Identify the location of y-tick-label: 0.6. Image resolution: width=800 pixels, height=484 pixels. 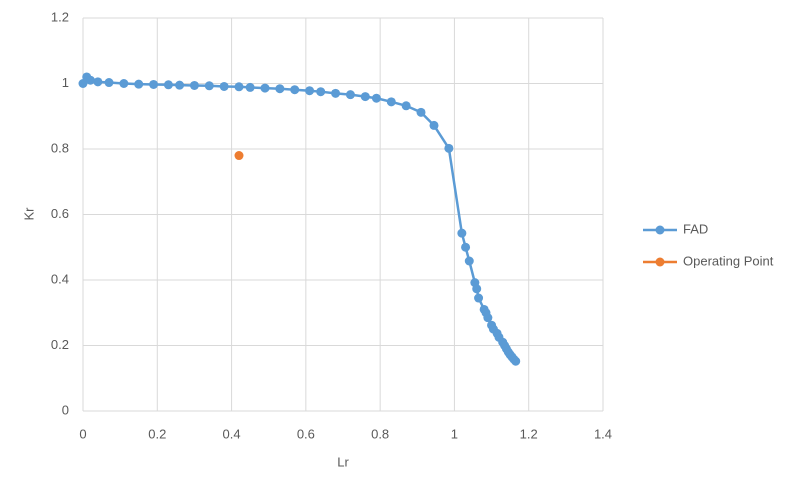
(60, 213).